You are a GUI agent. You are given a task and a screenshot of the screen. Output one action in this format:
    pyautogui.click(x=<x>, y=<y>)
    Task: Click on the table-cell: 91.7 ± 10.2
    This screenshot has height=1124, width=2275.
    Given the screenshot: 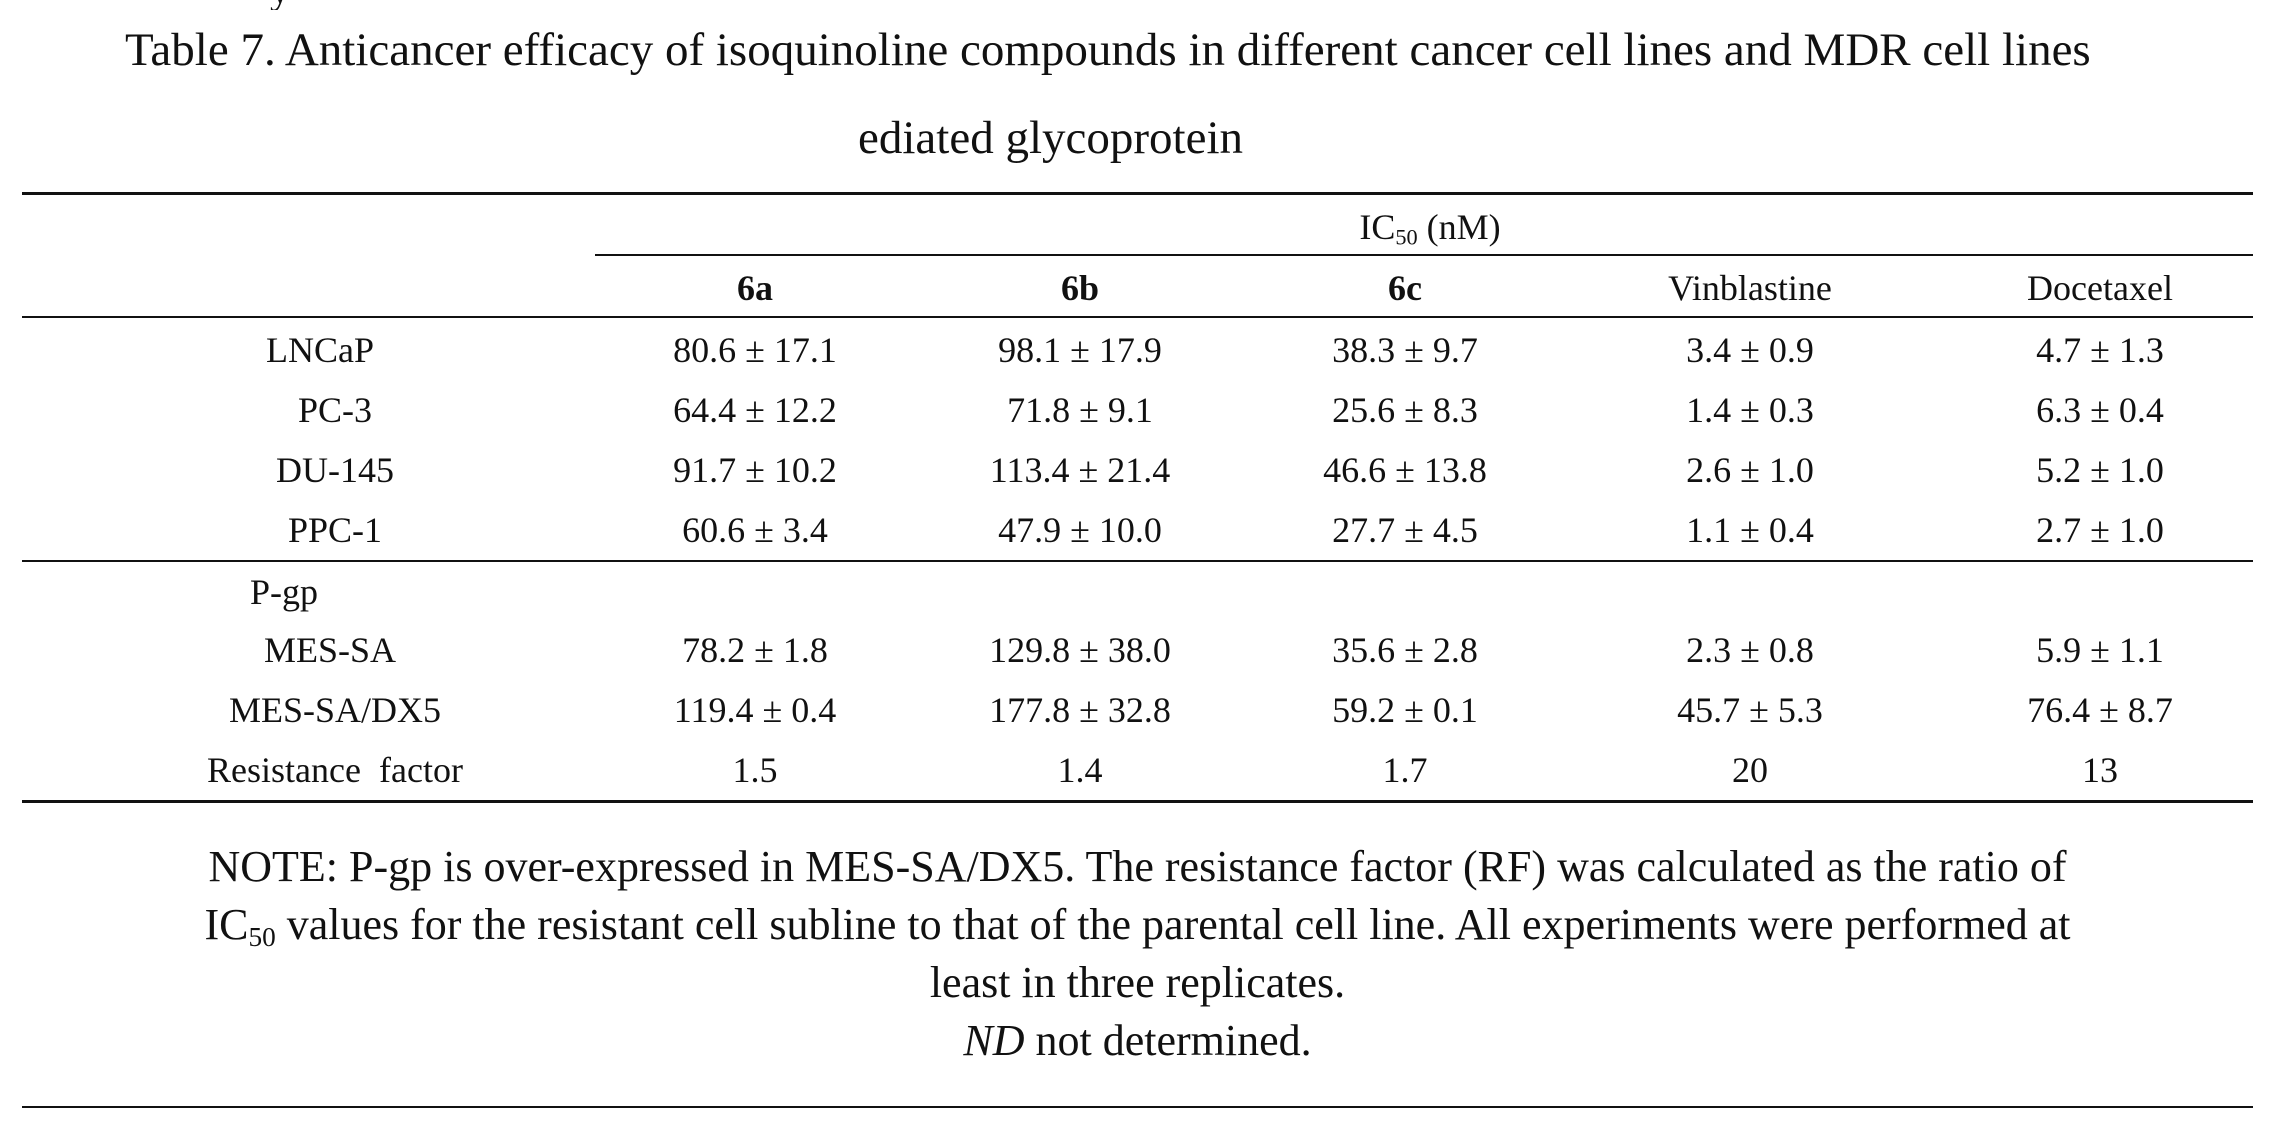 What is the action you would take?
    pyautogui.click(x=755, y=470)
    